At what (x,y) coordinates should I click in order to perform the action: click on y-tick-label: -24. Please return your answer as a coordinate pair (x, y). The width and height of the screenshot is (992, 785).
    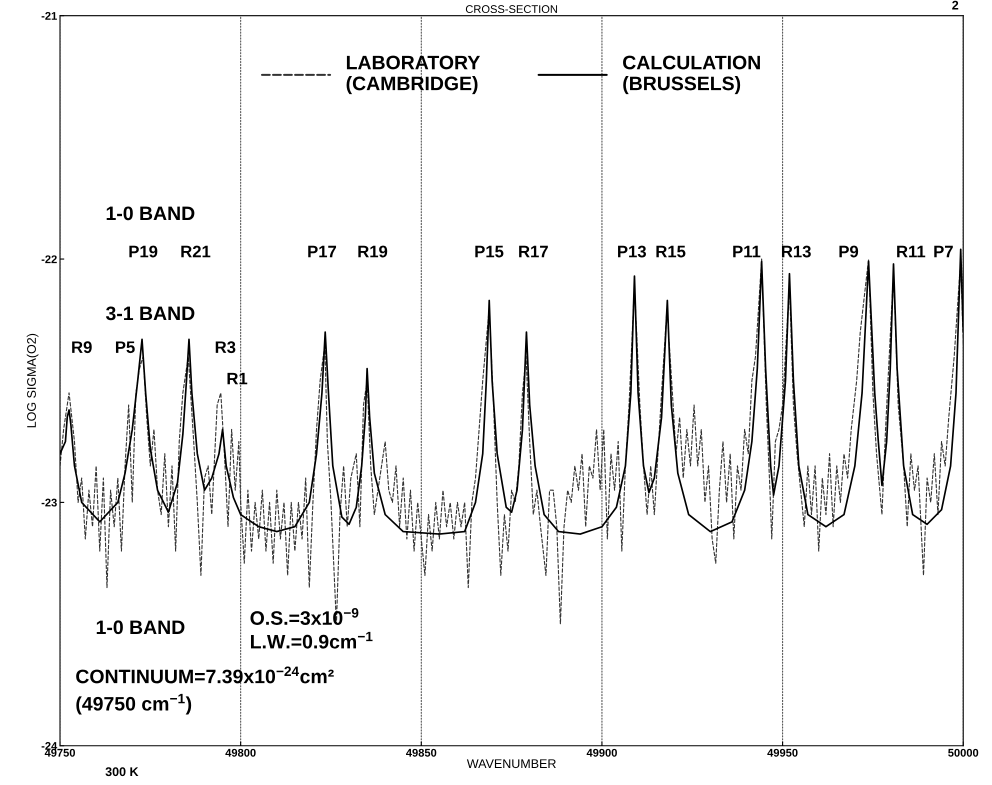
    Looking at the image, I should click on (50, 746).